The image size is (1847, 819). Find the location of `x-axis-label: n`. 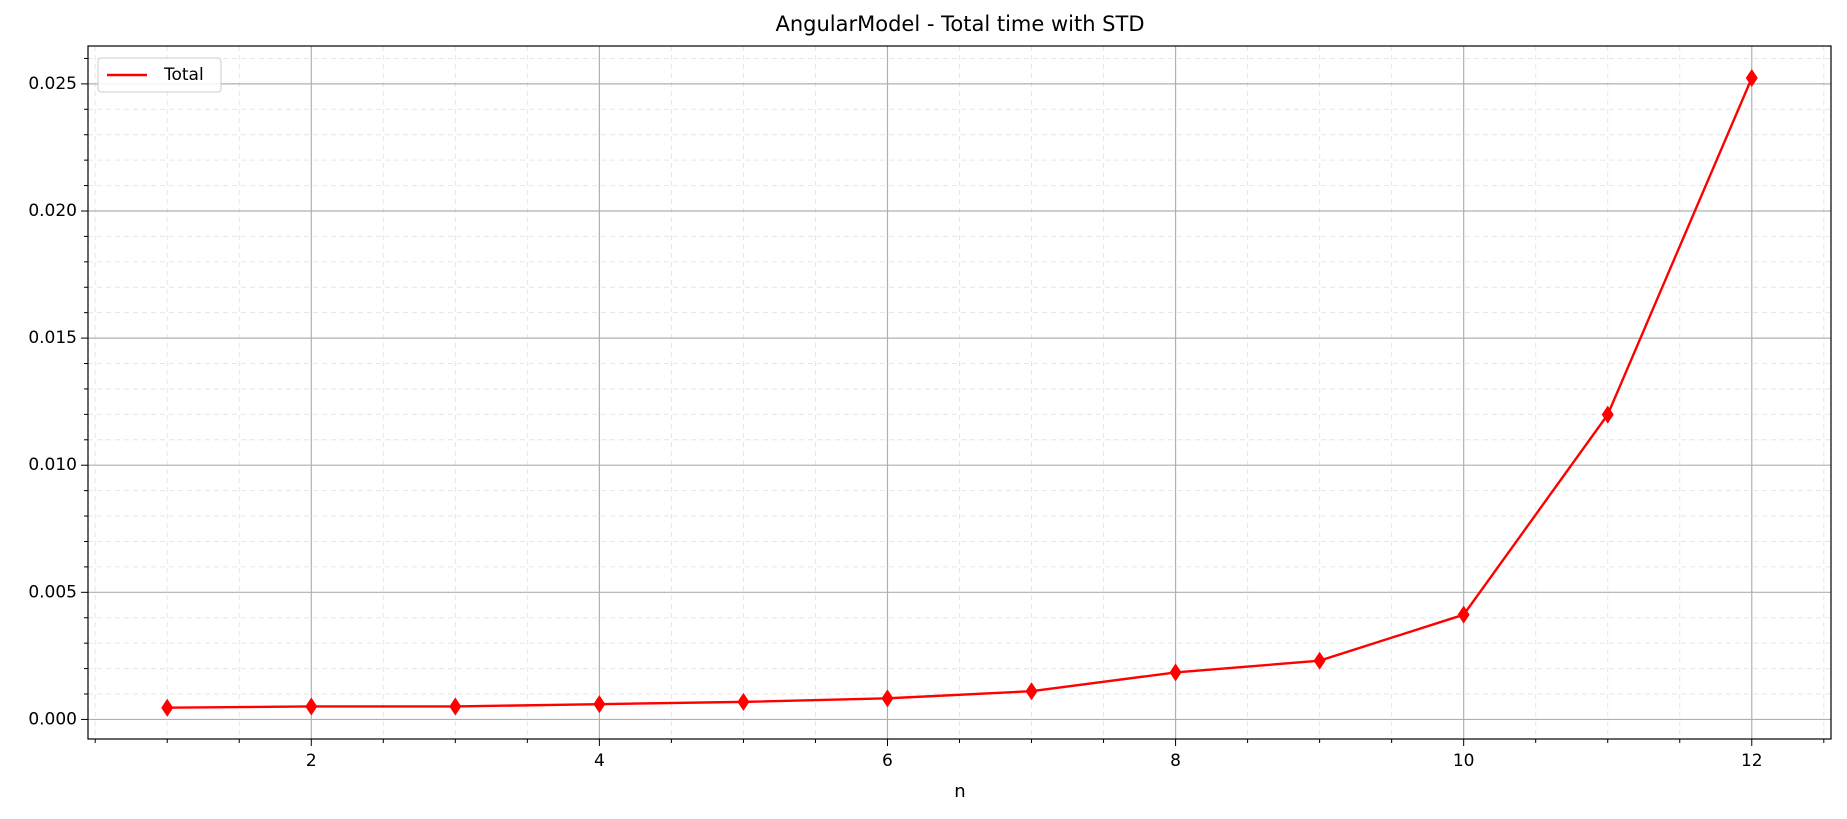

x-axis-label: n is located at coordinates (959, 791).